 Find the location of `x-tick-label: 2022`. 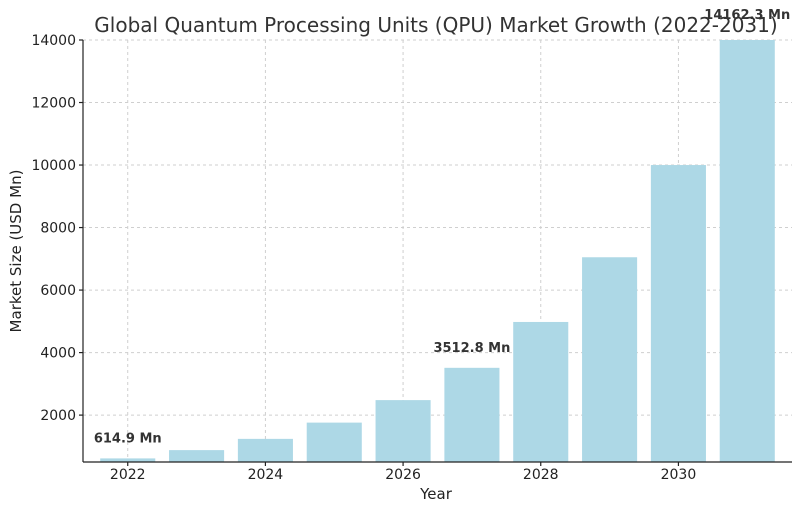

x-tick-label: 2022 is located at coordinates (128, 475).